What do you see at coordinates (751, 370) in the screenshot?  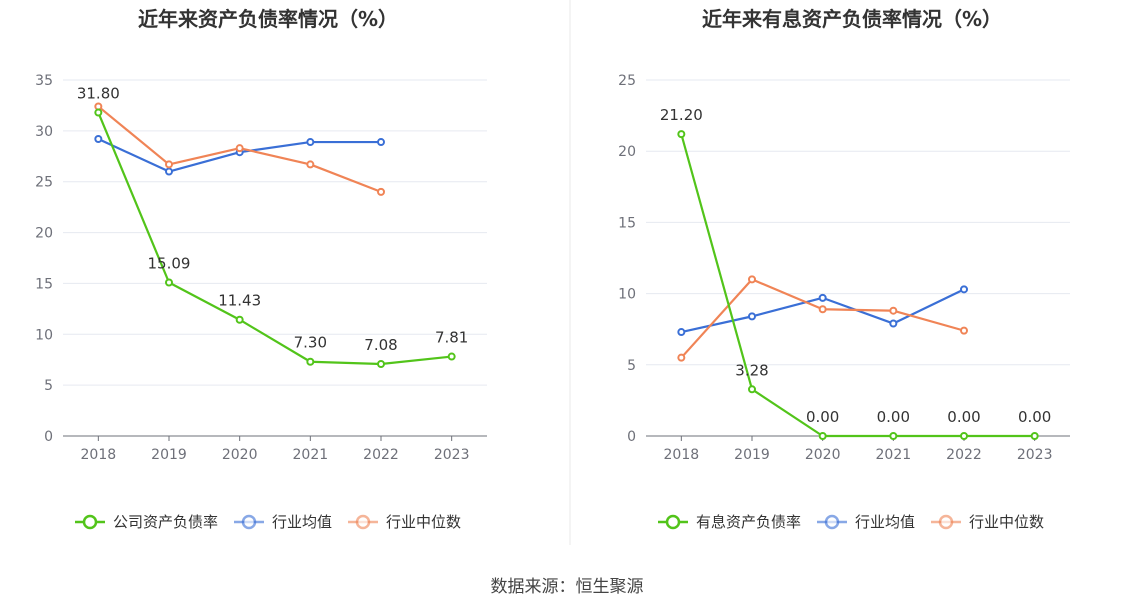 I see `data-label: 3.28` at bounding box center [751, 370].